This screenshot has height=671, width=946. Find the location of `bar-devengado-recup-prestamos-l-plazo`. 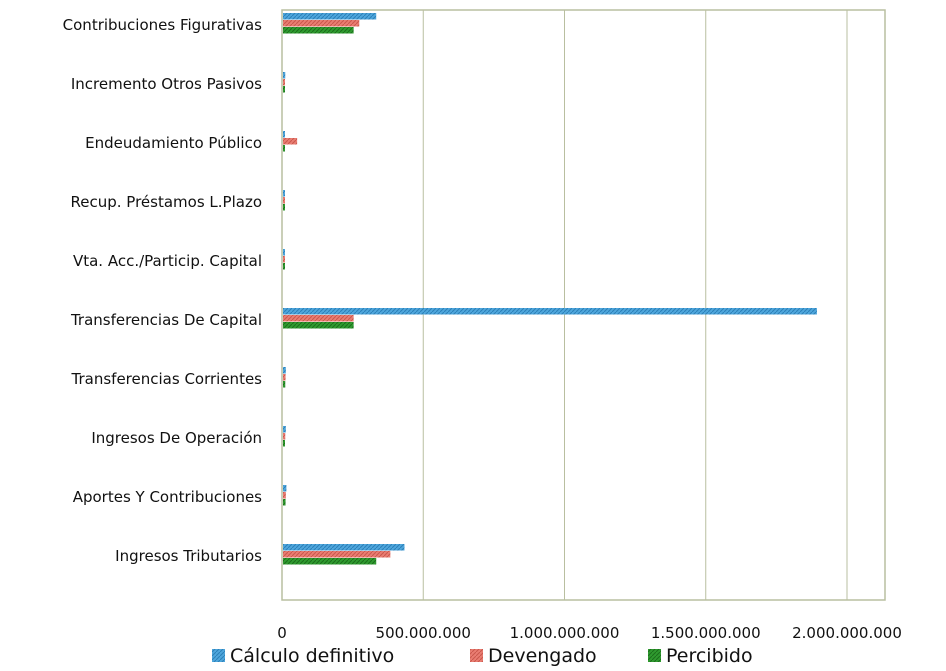

bar-devengado-recup-prestamos-l-plazo is located at coordinates (284, 200).